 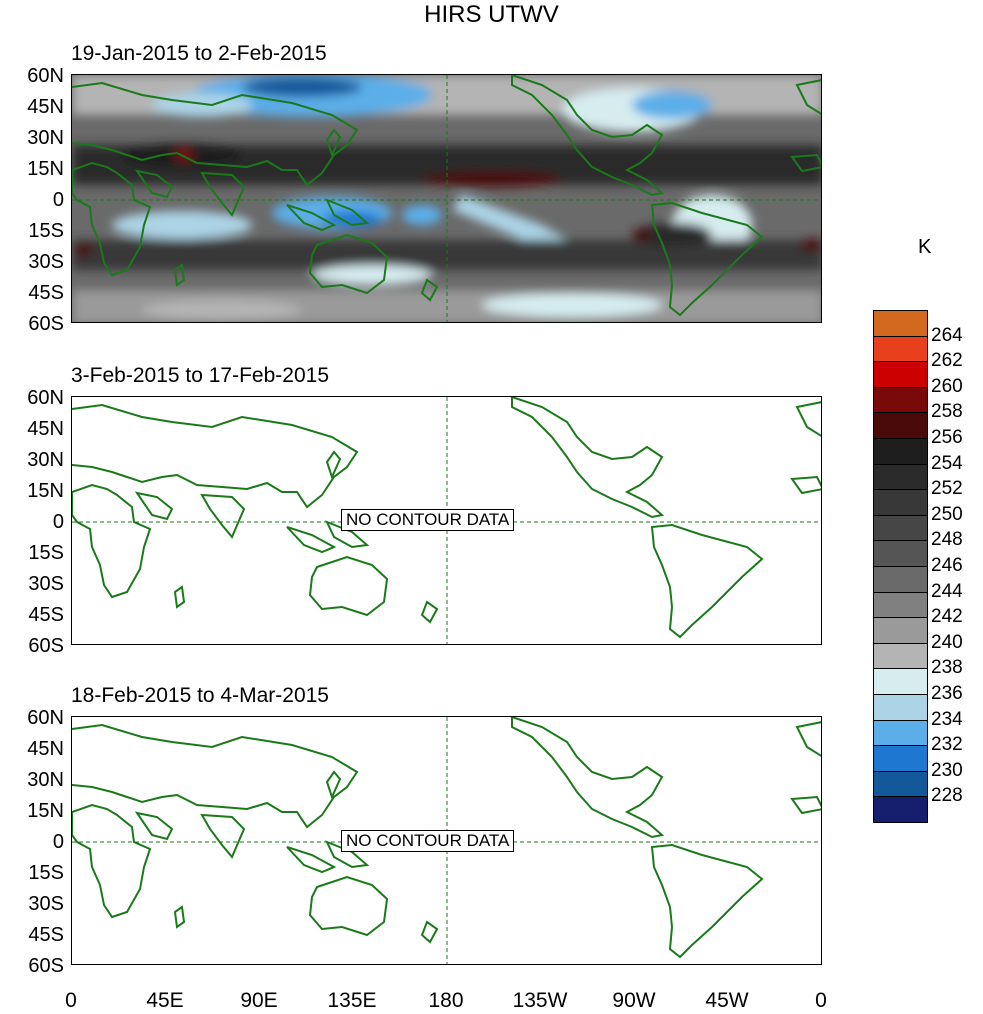 I want to click on colorbar-level-label: 258, so click(x=947, y=412).